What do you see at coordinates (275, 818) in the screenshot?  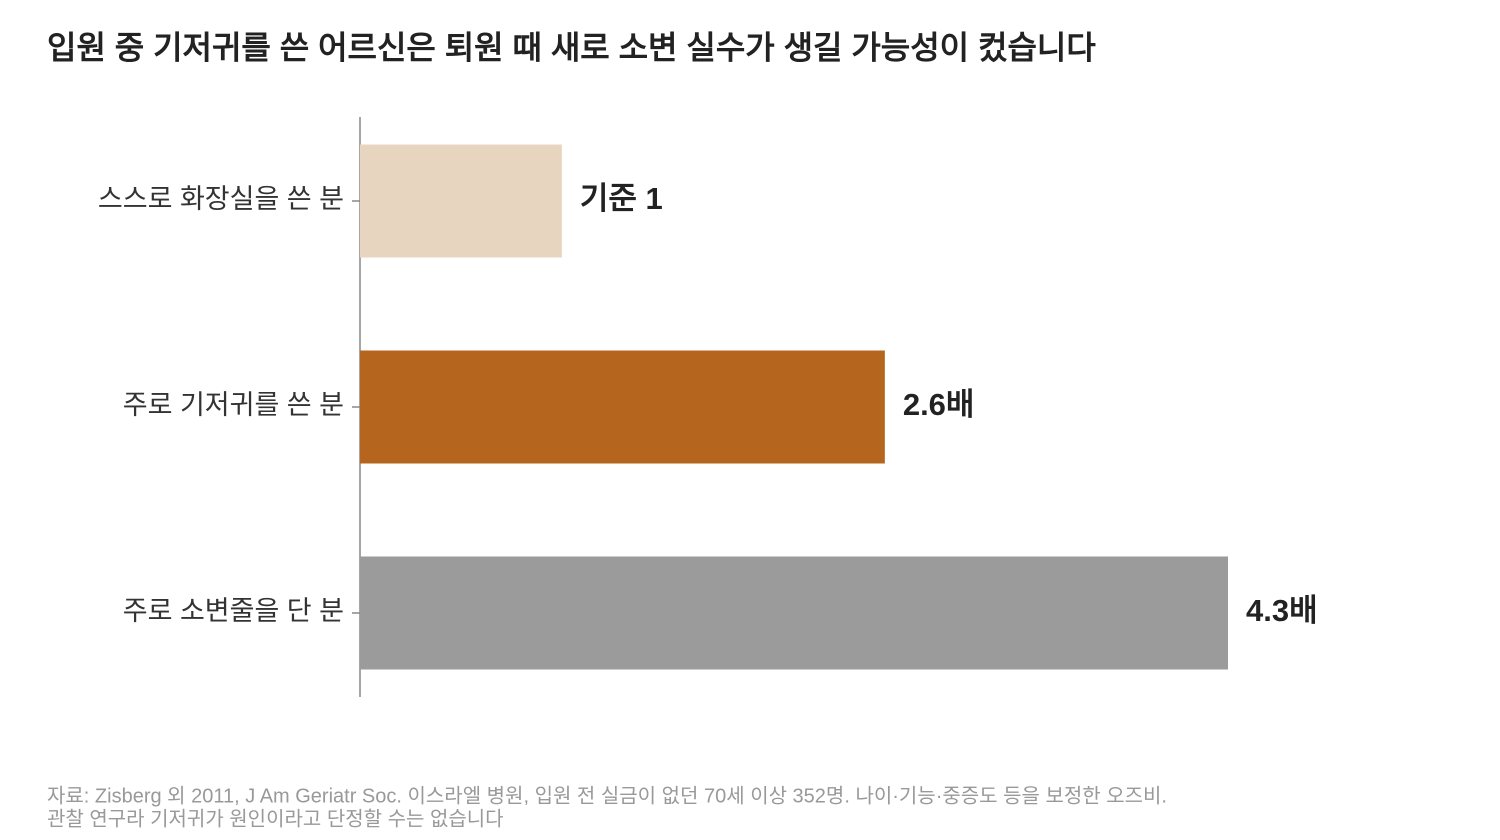 I see `source-note: 관찰 연구라 기저귀가 원인이라고 단정할 수는 없습니다` at bounding box center [275, 818].